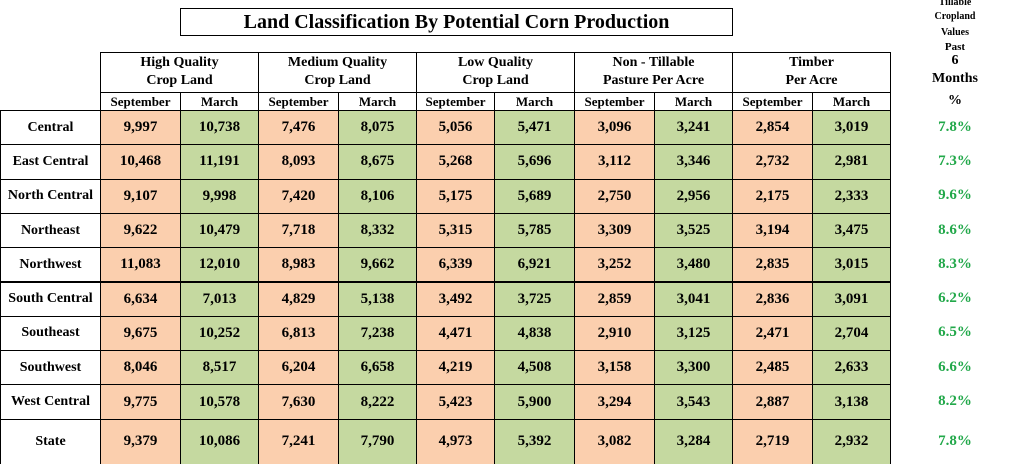  I want to click on table-cell: 3,480, so click(693, 265).